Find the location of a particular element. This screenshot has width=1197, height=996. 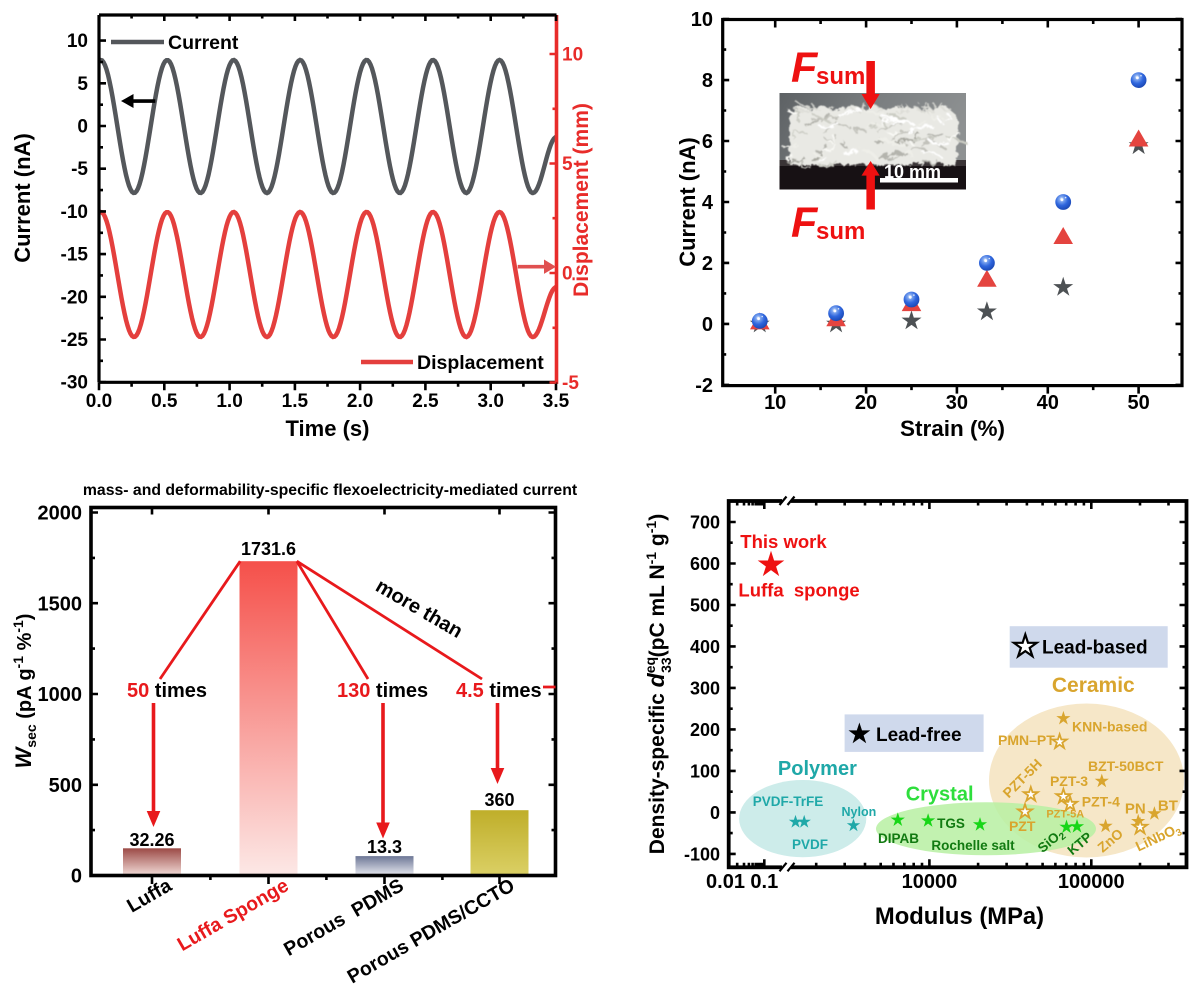

svg-text: -10 is located at coordinates (74, 212).